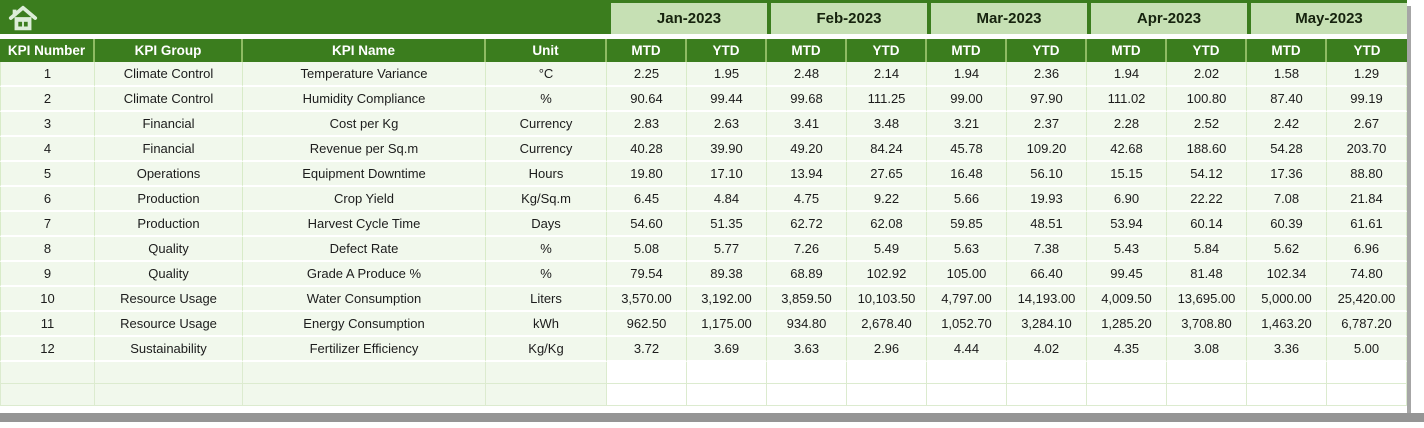 This screenshot has height=428, width=1424. What do you see at coordinates (712, 417) in the screenshot?
I see `horizontal-scrollbar` at bounding box center [712, 417].